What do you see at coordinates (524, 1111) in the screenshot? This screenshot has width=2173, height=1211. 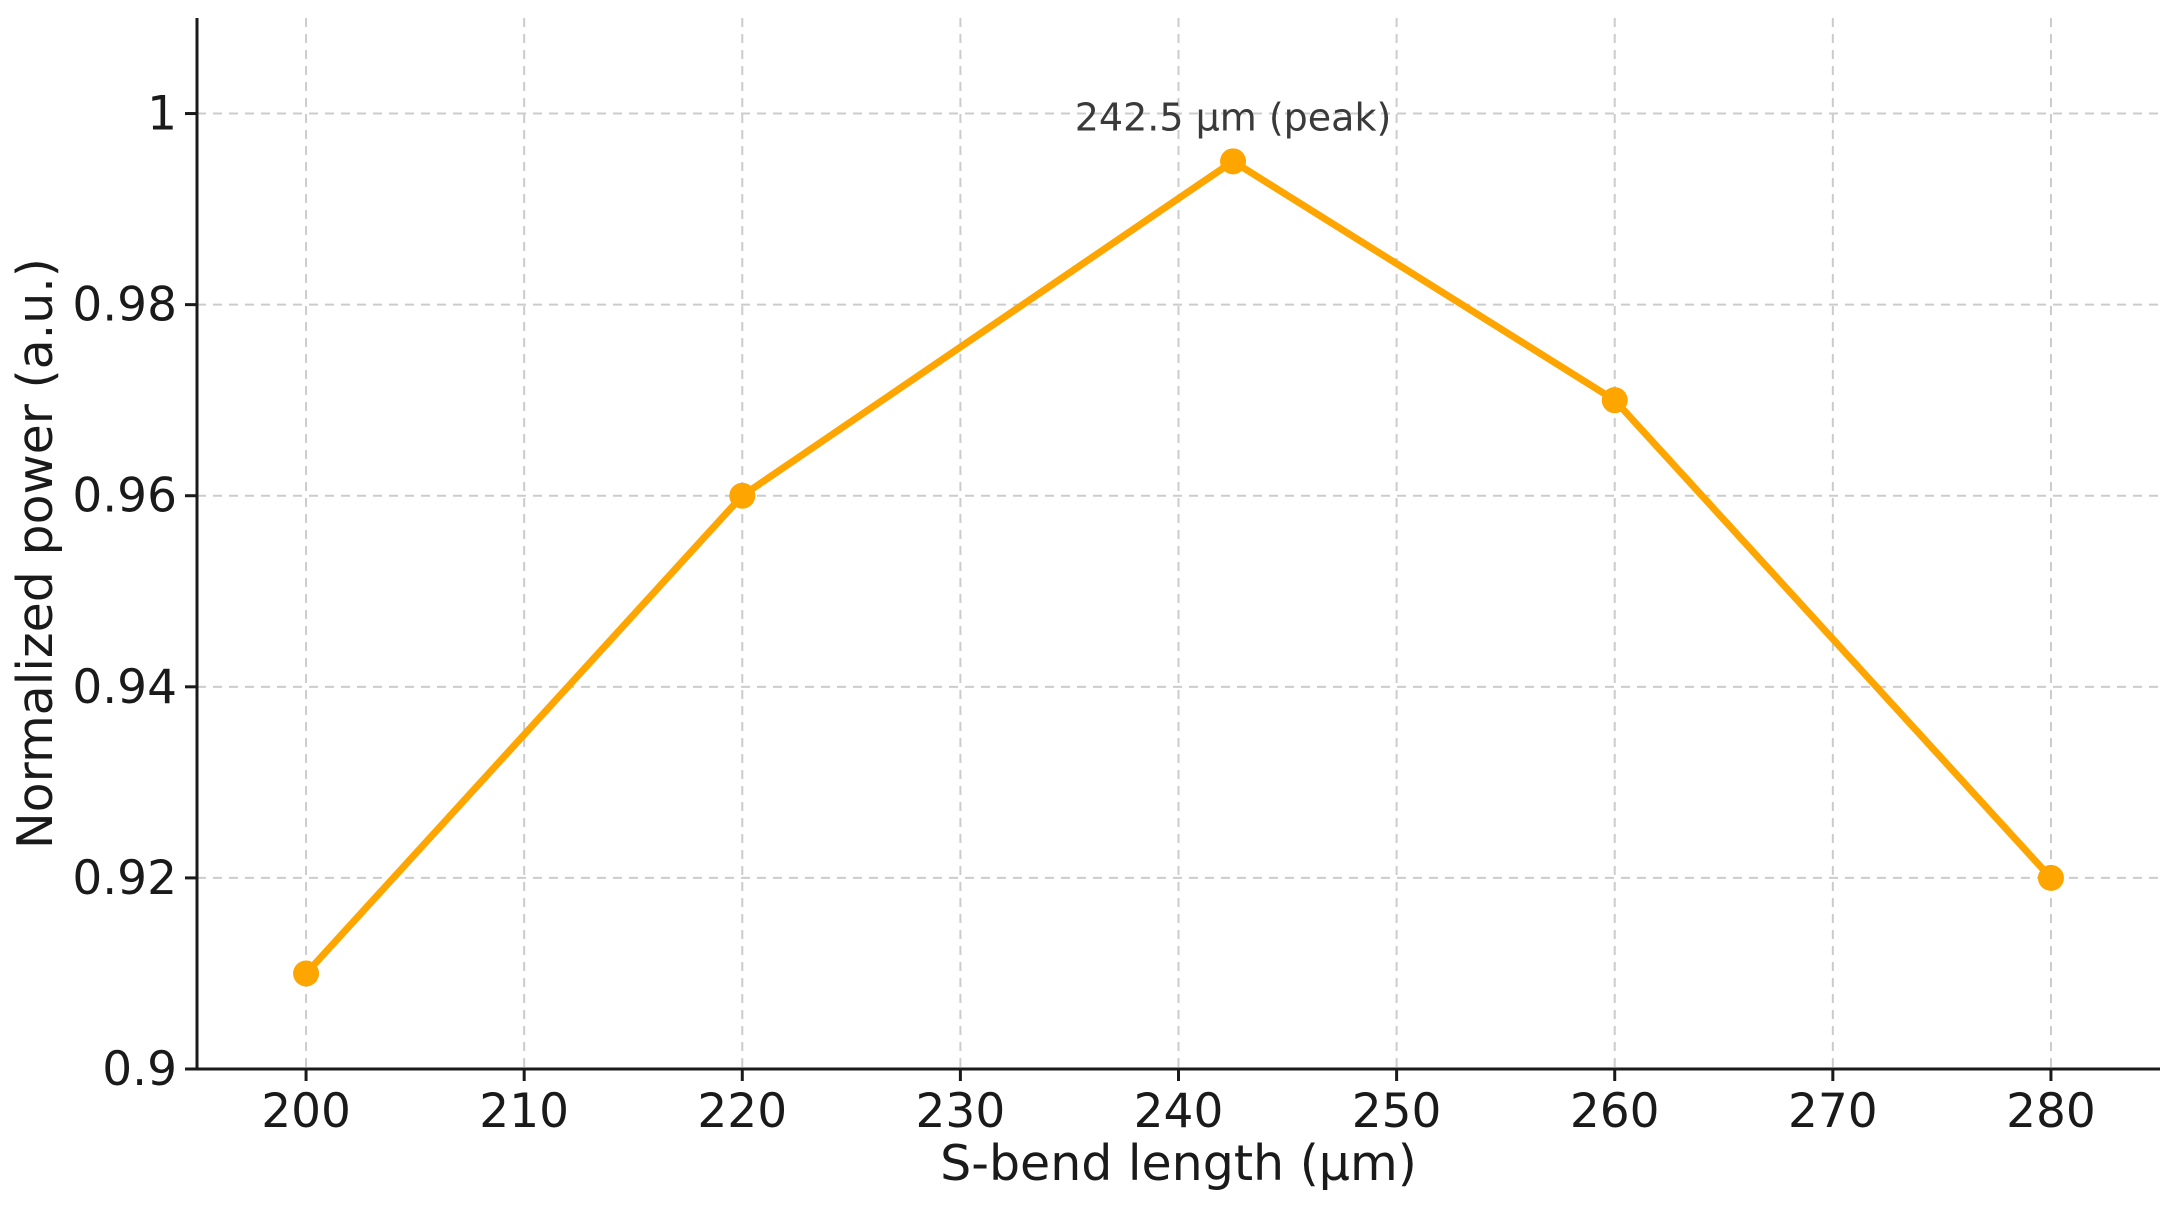 I see `x-tick-label: 210` at bounding box center [524, 1111].